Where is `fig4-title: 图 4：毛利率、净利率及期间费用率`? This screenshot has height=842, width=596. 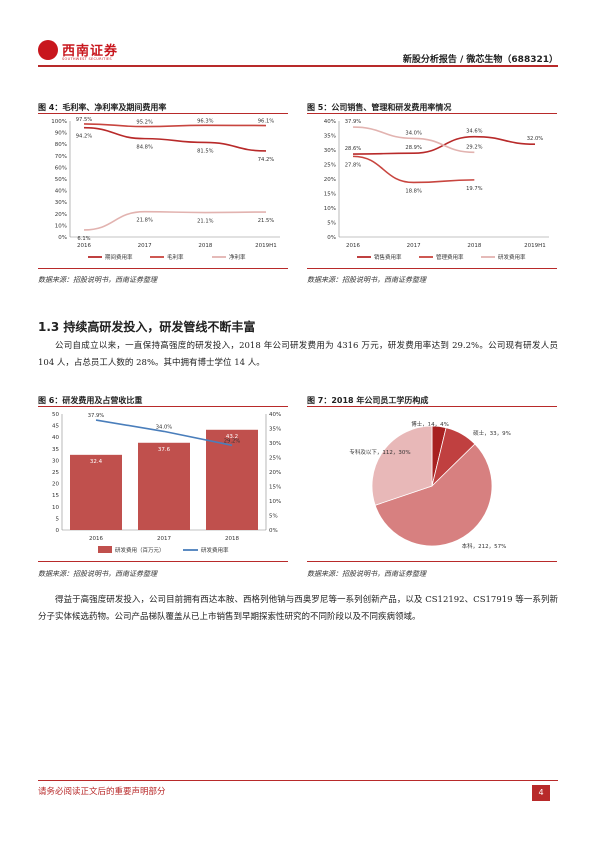
fig4-title: 图 4：毛利率、净利率及期间费用率 is located at coordinates (102, 107).